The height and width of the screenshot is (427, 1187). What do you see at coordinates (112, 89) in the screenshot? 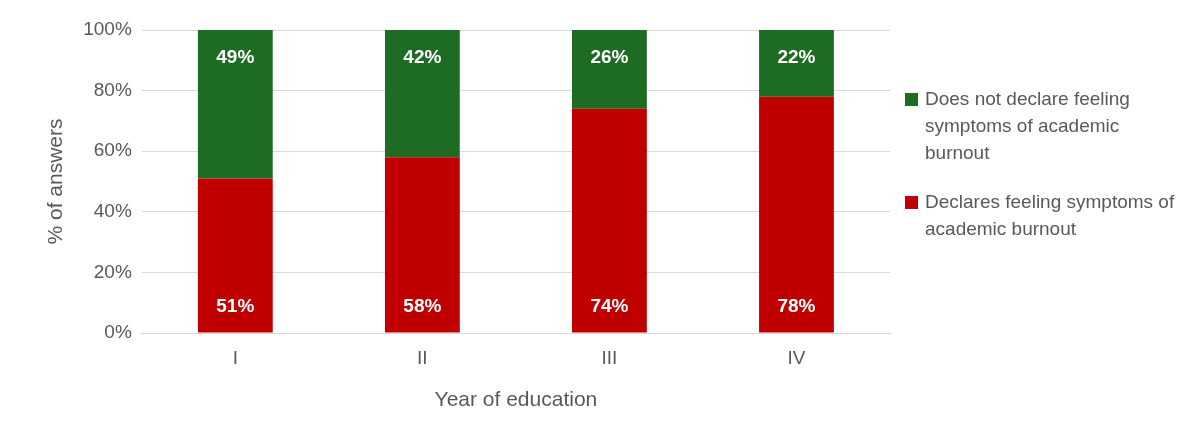
I see `y-tick-label: 80%` at bounding box center [112, 89].